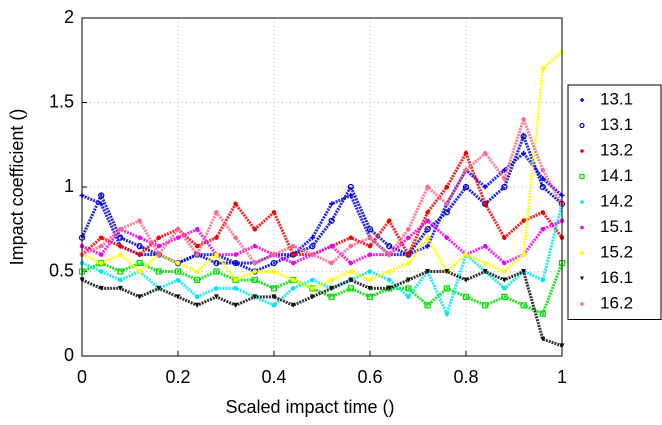 Image resolution: width=662 pixels, height=425 pixels. Describe the element at coordinates (69, 17) in the screenshot. I see `y-tick-label: 2` at that location.